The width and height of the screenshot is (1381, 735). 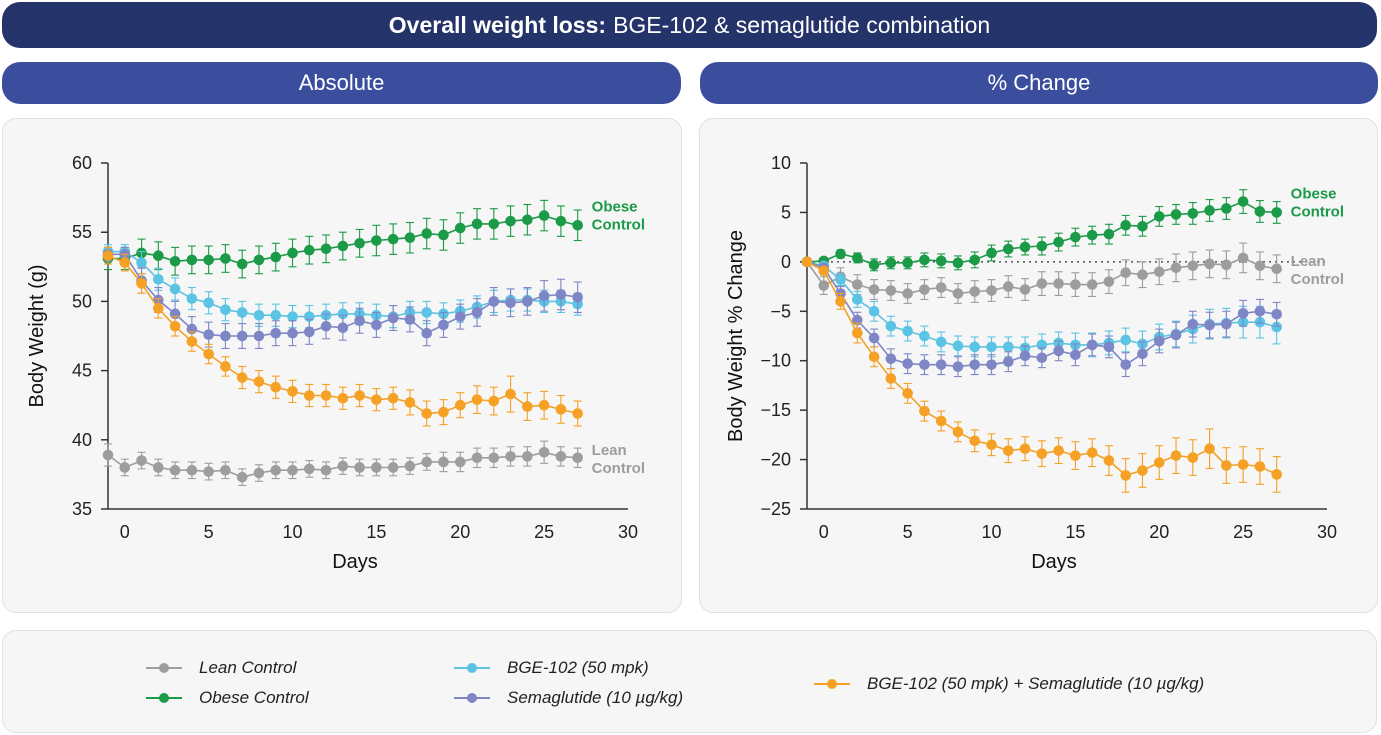 What do you see at coordinates (460, 532) in the screenshot?
I see `x-tick-label: 20` at bounding box center [460, 532].